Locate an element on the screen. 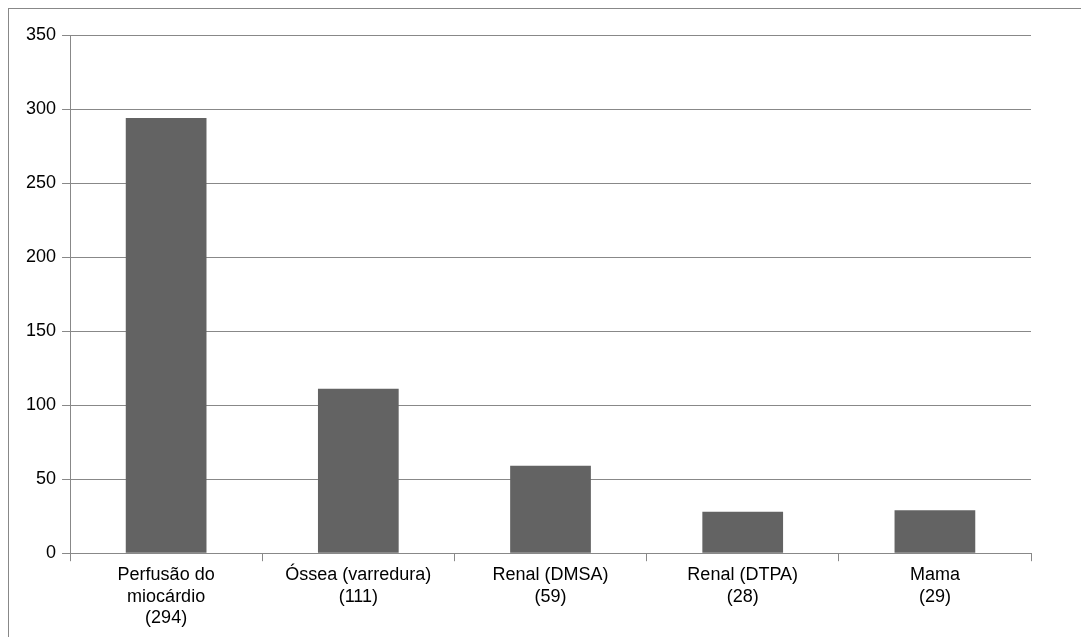 The width and height of the screenshot is (1081, 637). y-tick-label: 150 is located at coordinates (41, 330).